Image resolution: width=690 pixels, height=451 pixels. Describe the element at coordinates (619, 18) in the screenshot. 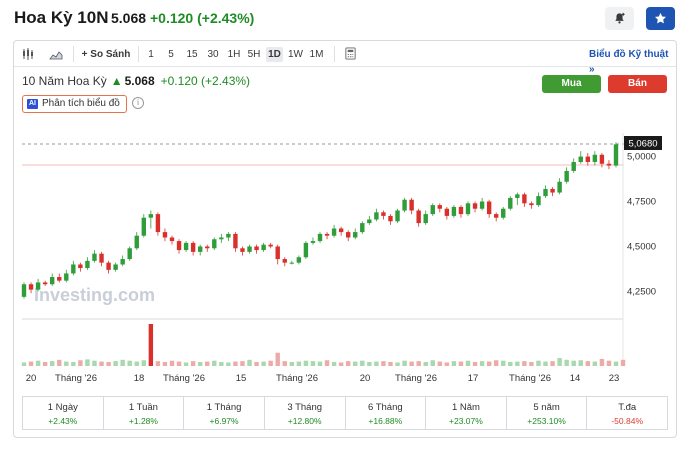

I see `alert-button` at that location.